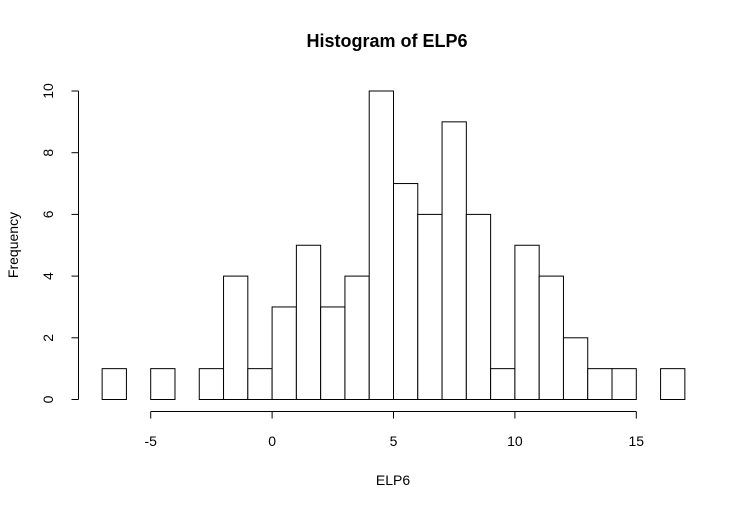 The image size is (748, 510). What do you see at coordinates (393, 480) in the screenshot?
I see `x-axis-label: ELP6` at bounding box center [393, 480].